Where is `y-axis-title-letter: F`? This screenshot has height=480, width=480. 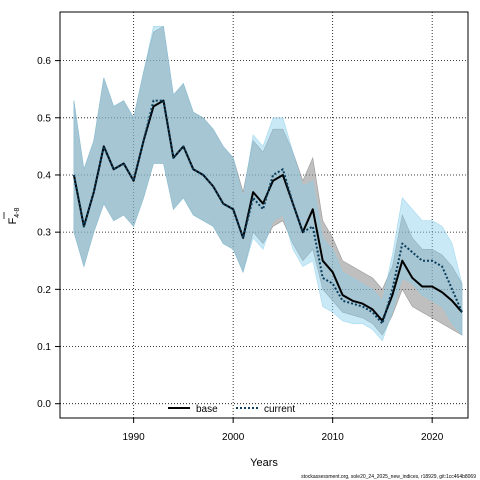
y-axis-title-letter: F is located at coordinates (13, 220).